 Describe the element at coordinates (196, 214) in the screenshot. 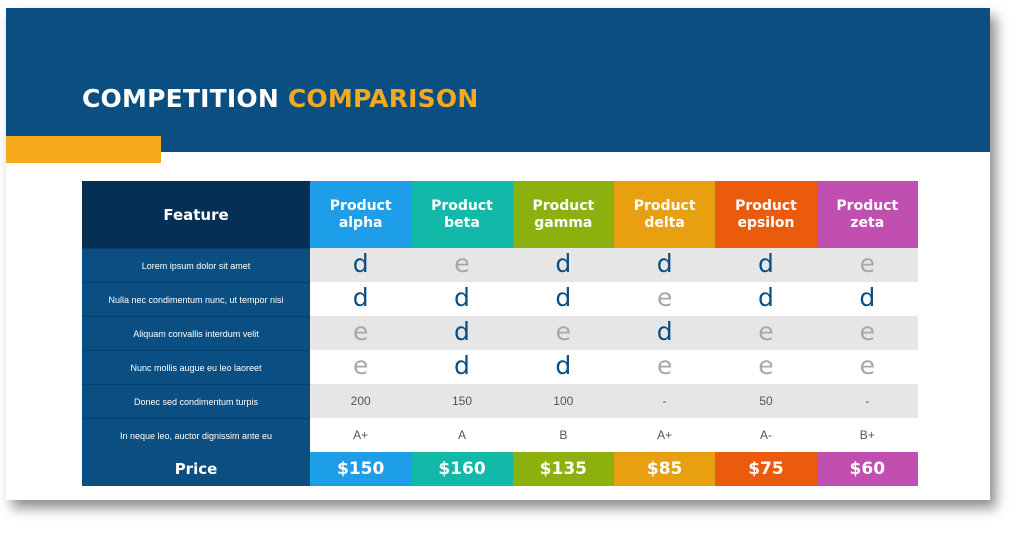

I see `feature-header: Feature` at that location.